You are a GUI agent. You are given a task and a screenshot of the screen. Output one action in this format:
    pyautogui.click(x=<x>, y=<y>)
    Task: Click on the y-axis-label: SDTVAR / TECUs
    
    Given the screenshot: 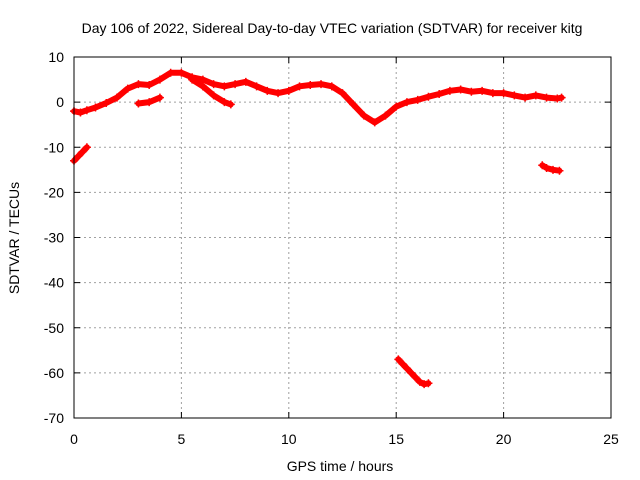 What is the action you would take?
    pyautogui.click(x=14, y=238)
    